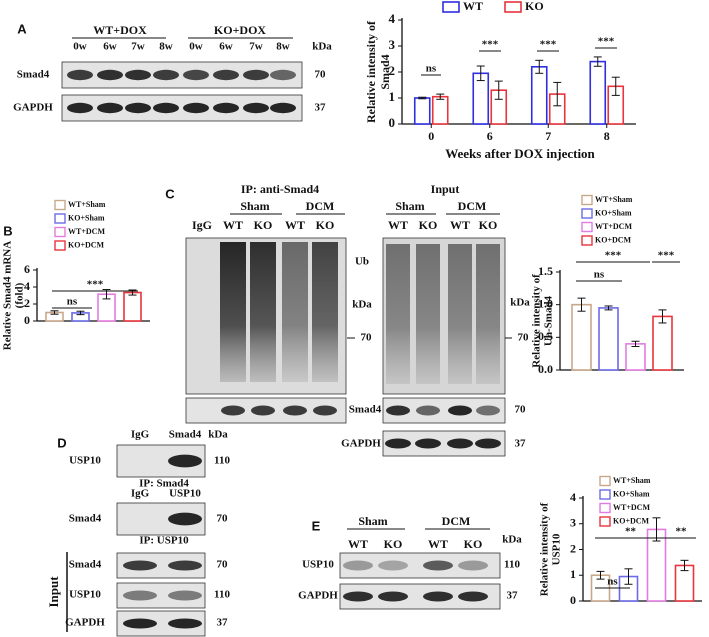 Image resolution: width=709 pixels, height=637 pixels. Describe the element at coordinates (318, 565) in the screenshot. I see `row-label: USP10` at that location.